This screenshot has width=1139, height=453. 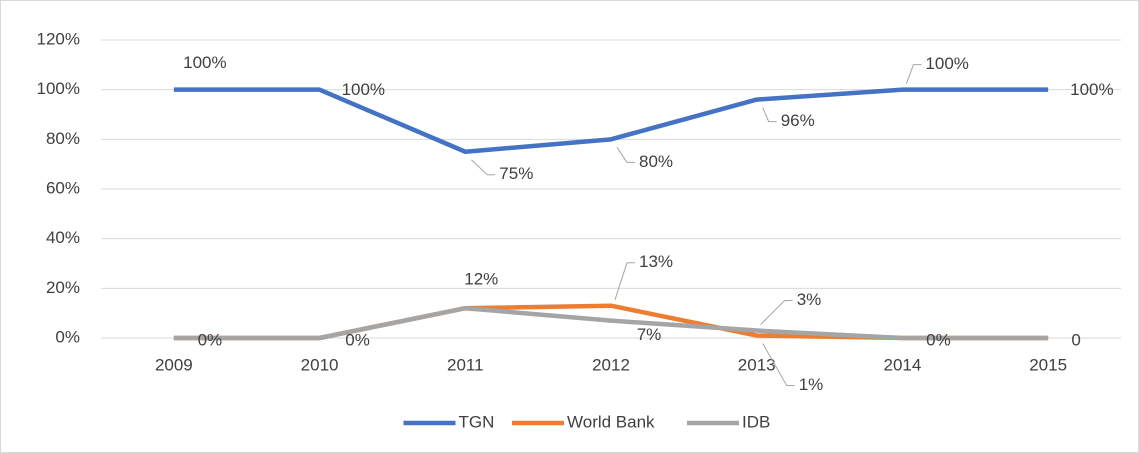 I want to click on x-tick-label: 2013, so click(x=757, y=364).